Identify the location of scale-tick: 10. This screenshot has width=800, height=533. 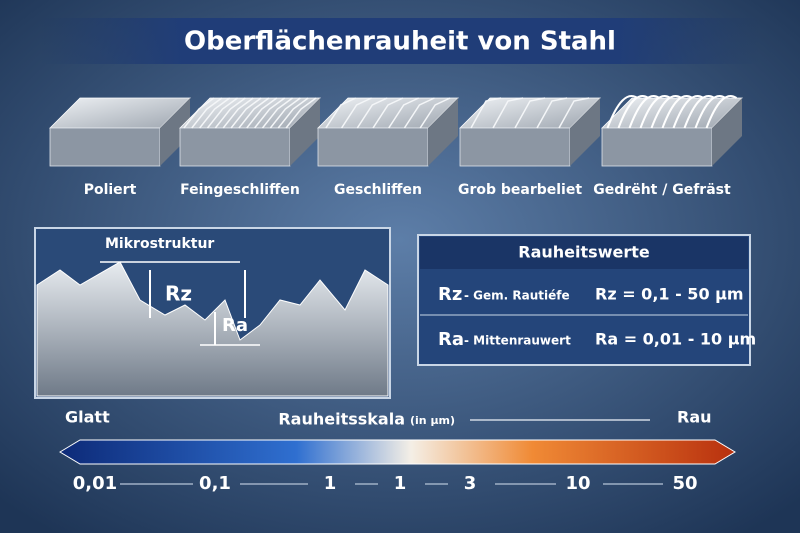
(577, 483).